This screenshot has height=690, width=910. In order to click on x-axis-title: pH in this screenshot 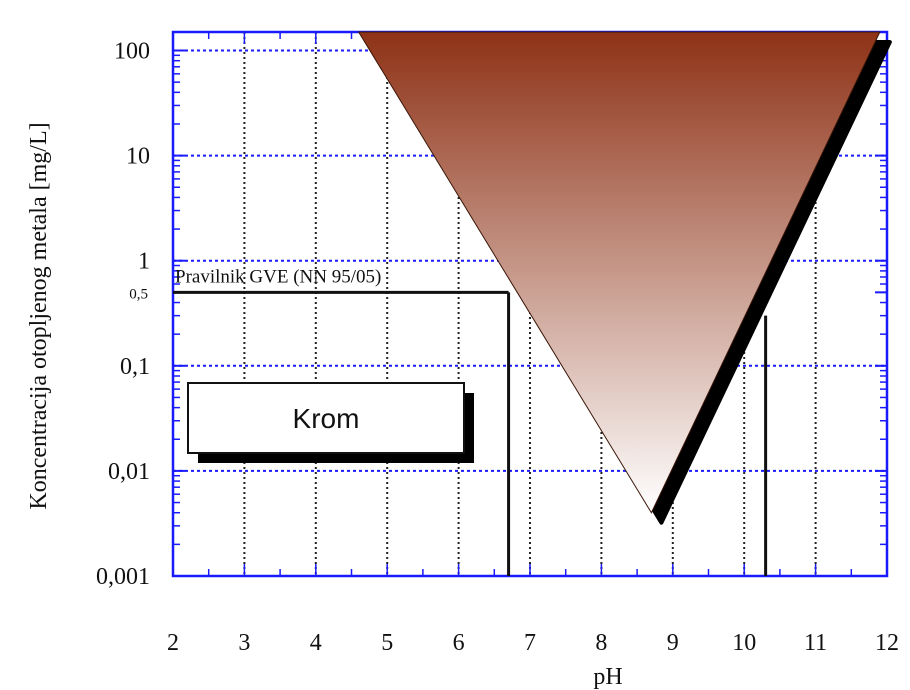, I will do `click(607, 677)`.